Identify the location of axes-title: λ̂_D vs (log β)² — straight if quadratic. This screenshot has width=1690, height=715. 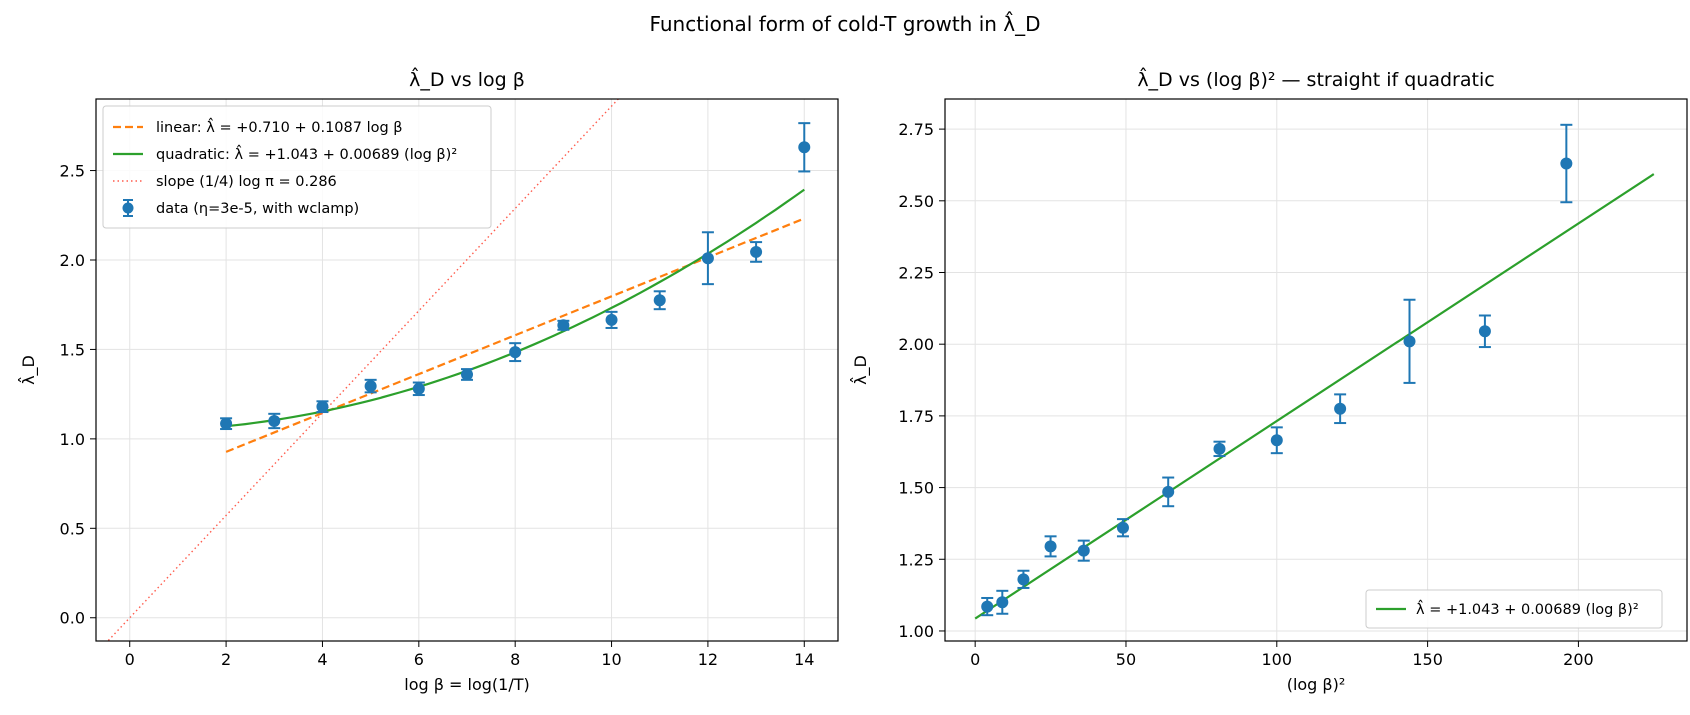
(1315, 79).